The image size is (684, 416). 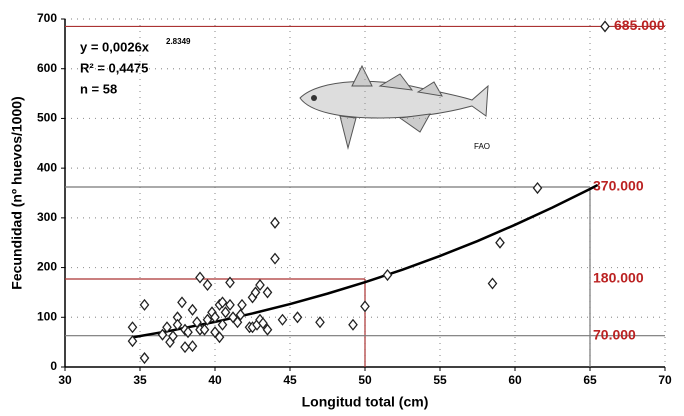 I want to click on x-tick-label: 35, so click(x=140, y=380).